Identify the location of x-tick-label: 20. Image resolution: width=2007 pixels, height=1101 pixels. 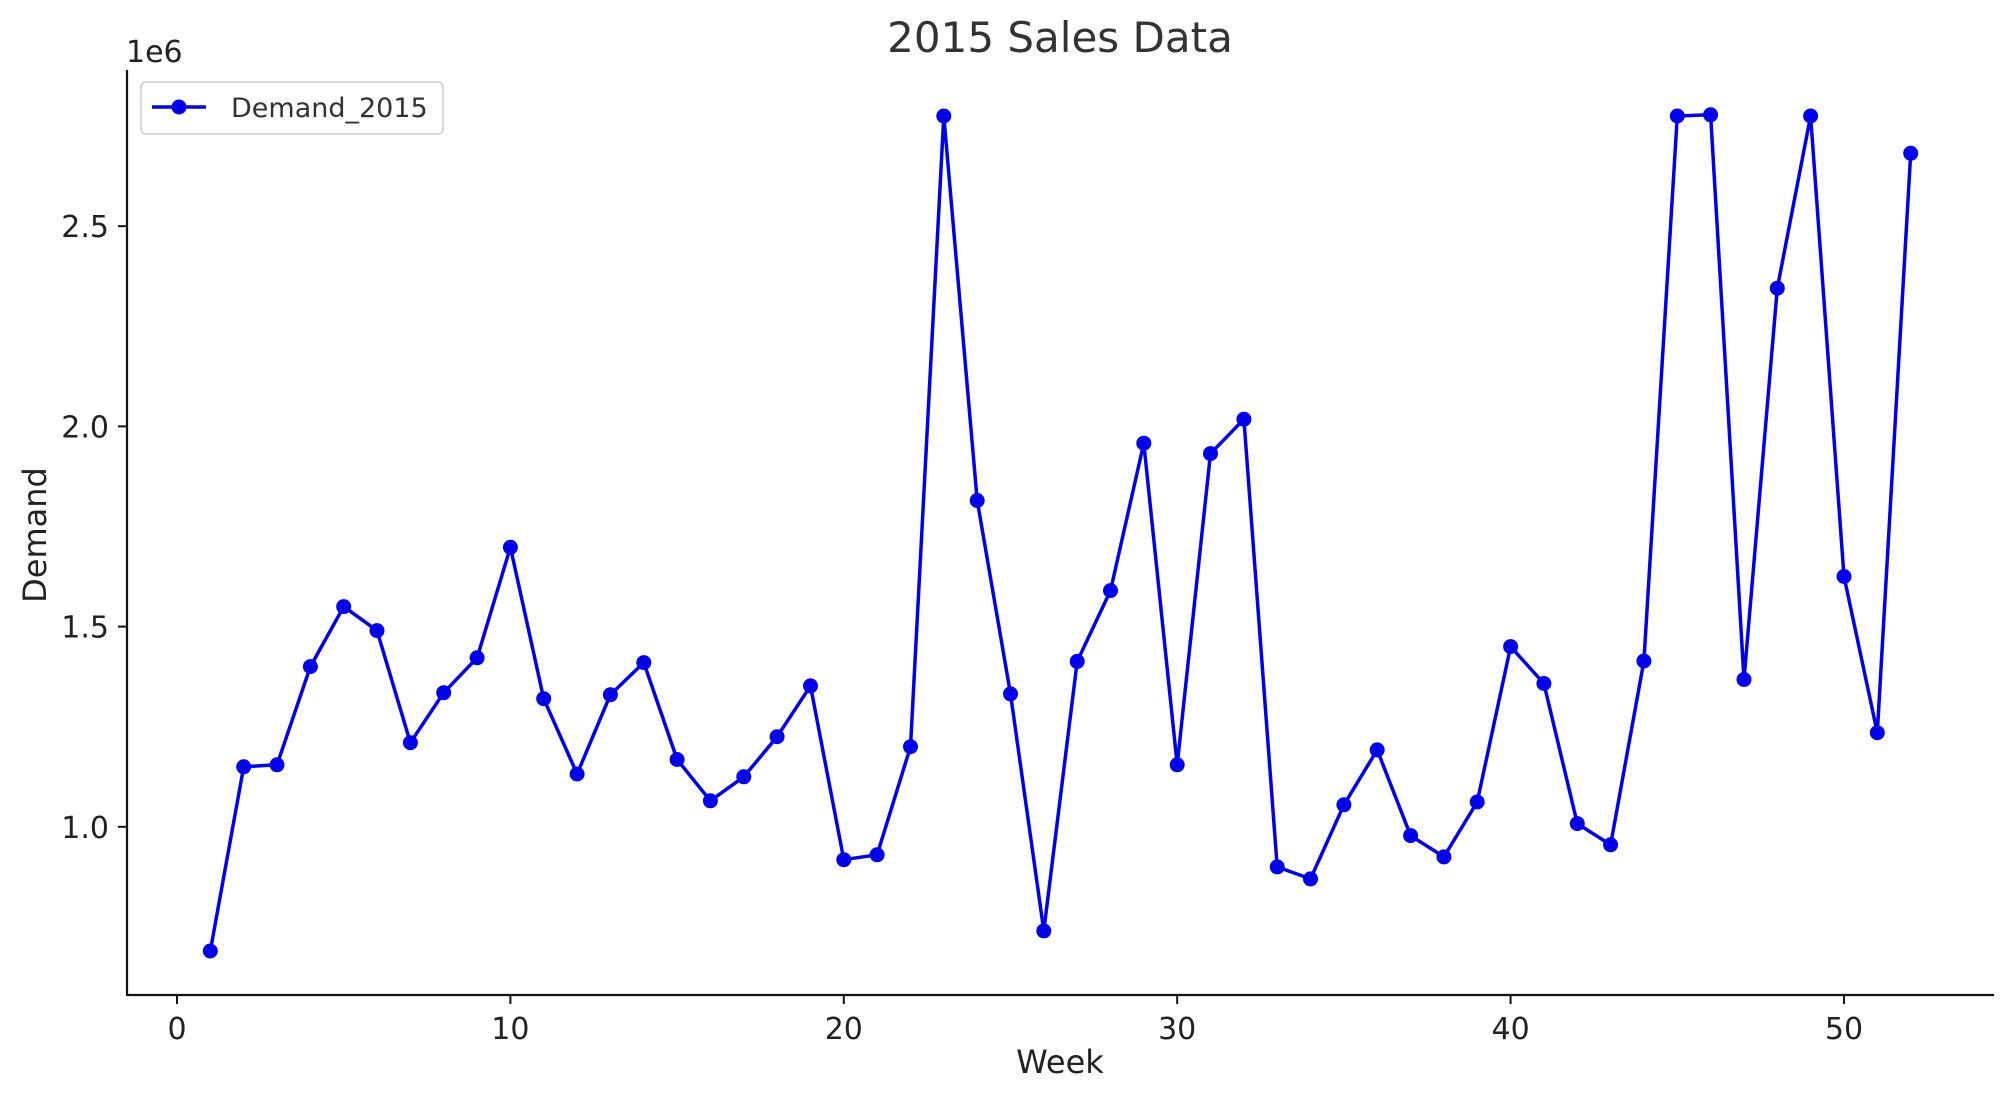
(844, 1029).